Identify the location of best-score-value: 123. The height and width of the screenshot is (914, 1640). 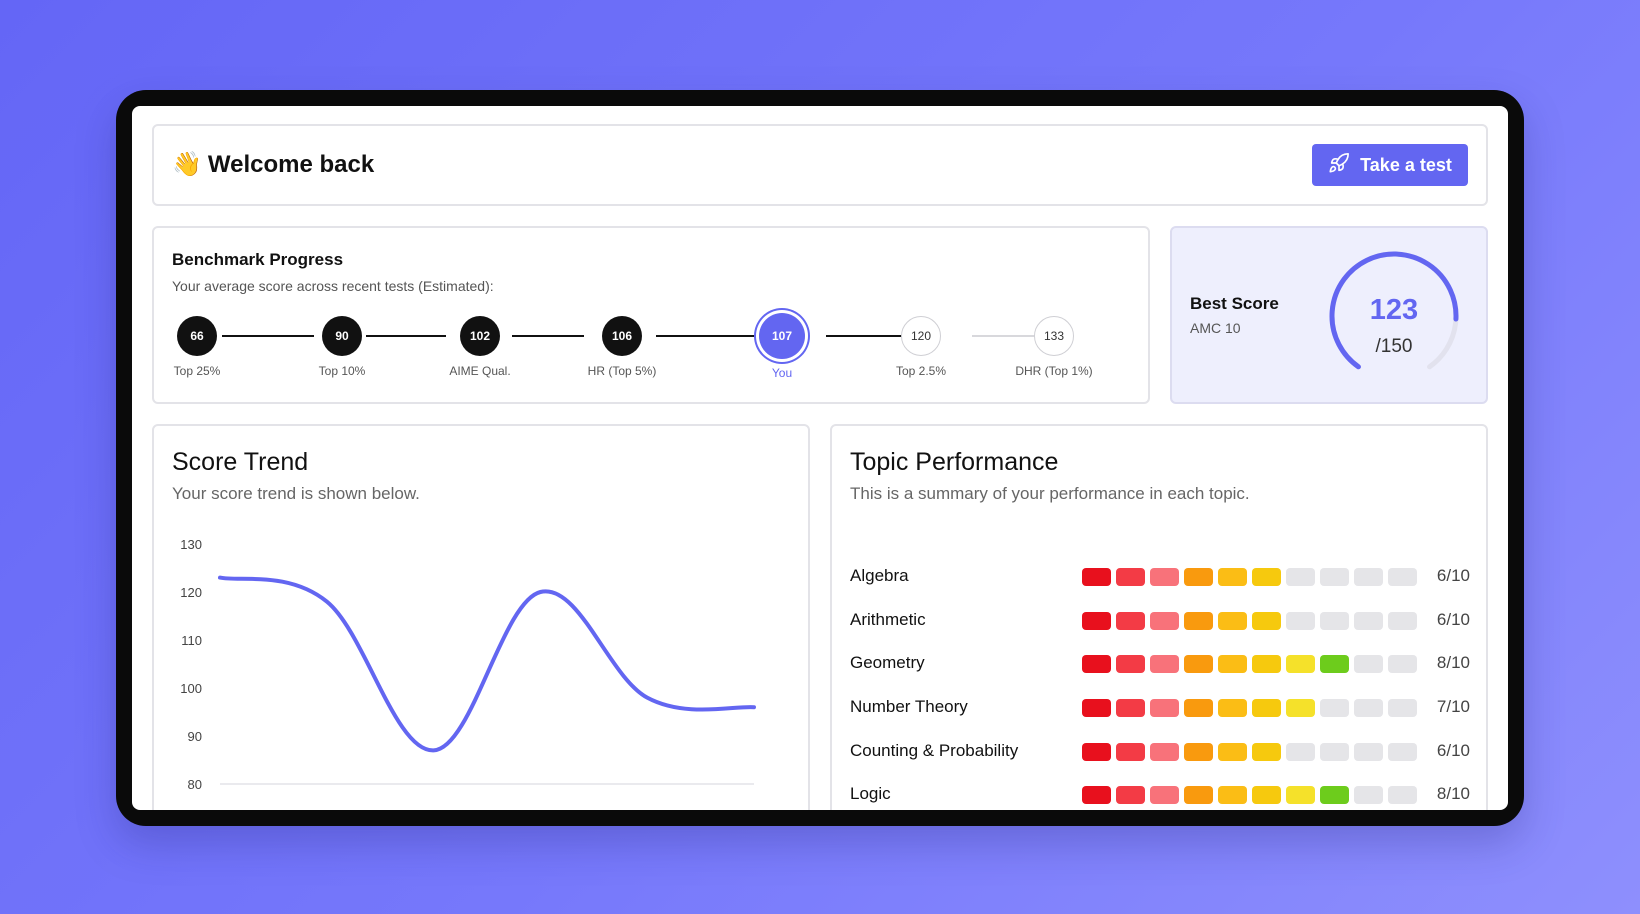
(1394, 310).